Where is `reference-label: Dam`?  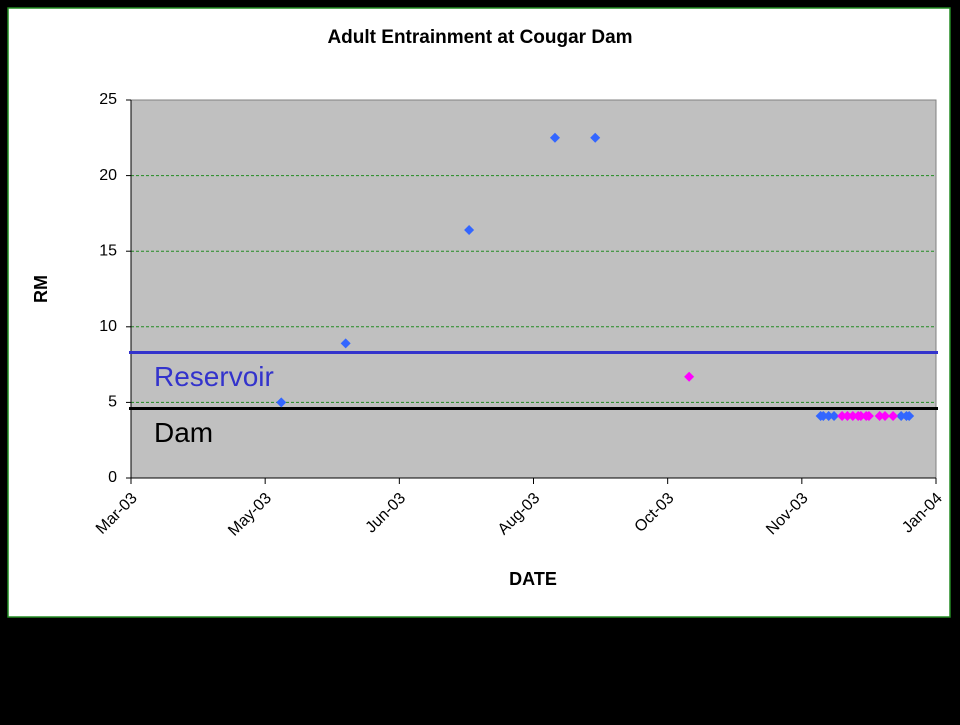 reference-label: Dam is located at coordinates (183, 432).